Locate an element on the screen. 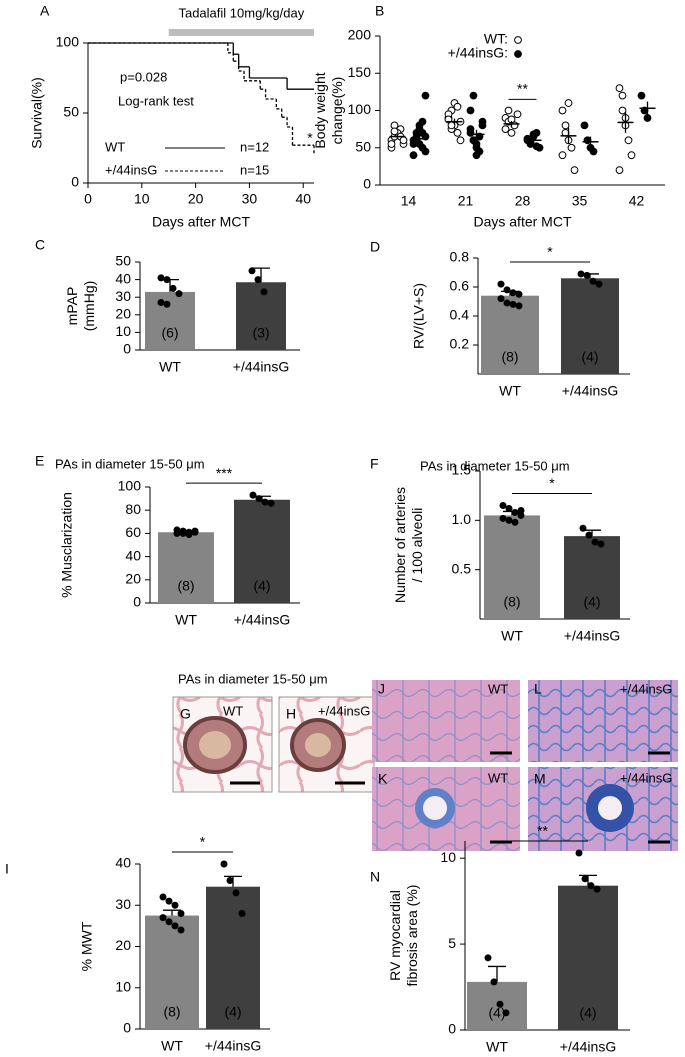  y-axis-label: Survival(%) is located at coordinates (37, 113).